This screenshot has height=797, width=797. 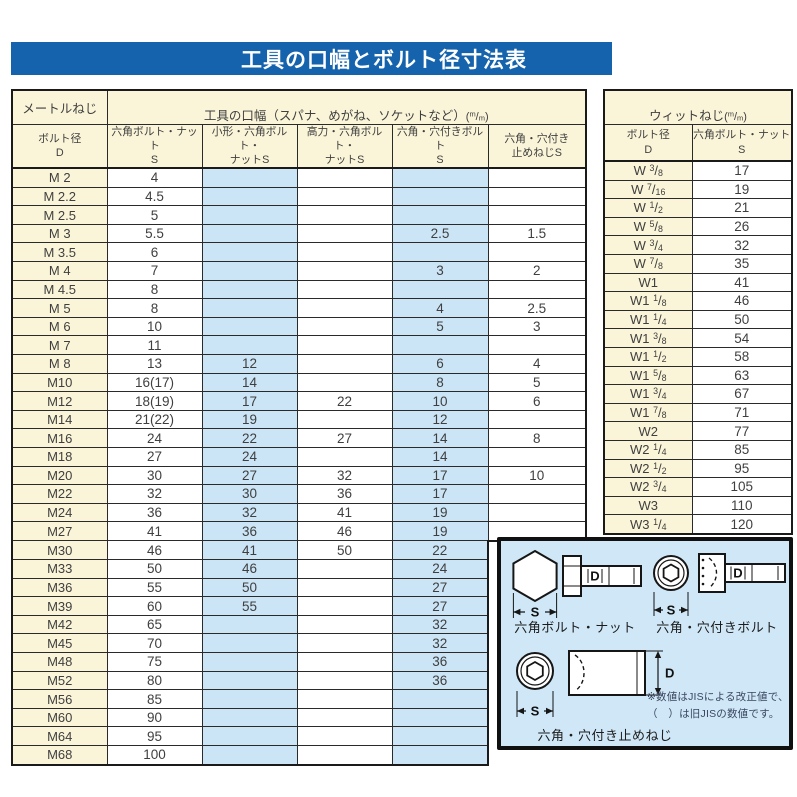 I want to click on cell: M52, so click(x=59, y=680).